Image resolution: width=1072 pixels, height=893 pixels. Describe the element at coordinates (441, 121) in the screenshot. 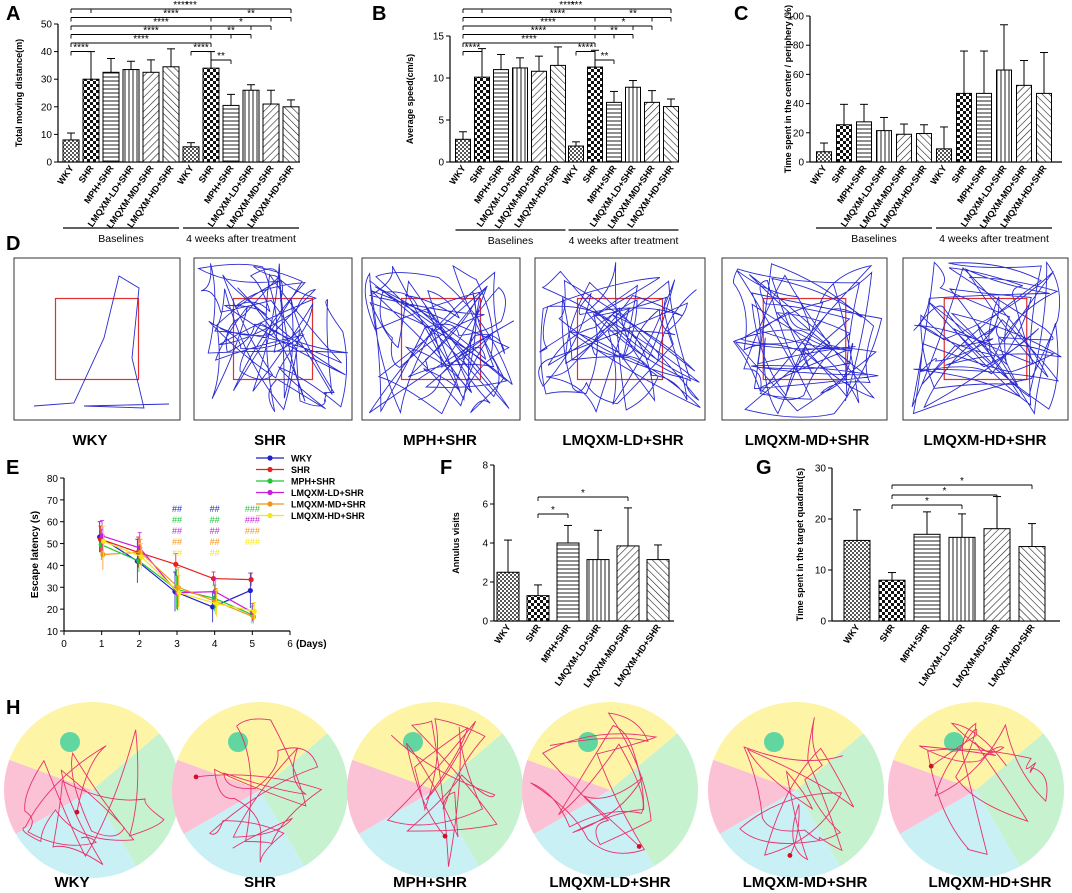

I see `y-tick-label: 5` at that location.